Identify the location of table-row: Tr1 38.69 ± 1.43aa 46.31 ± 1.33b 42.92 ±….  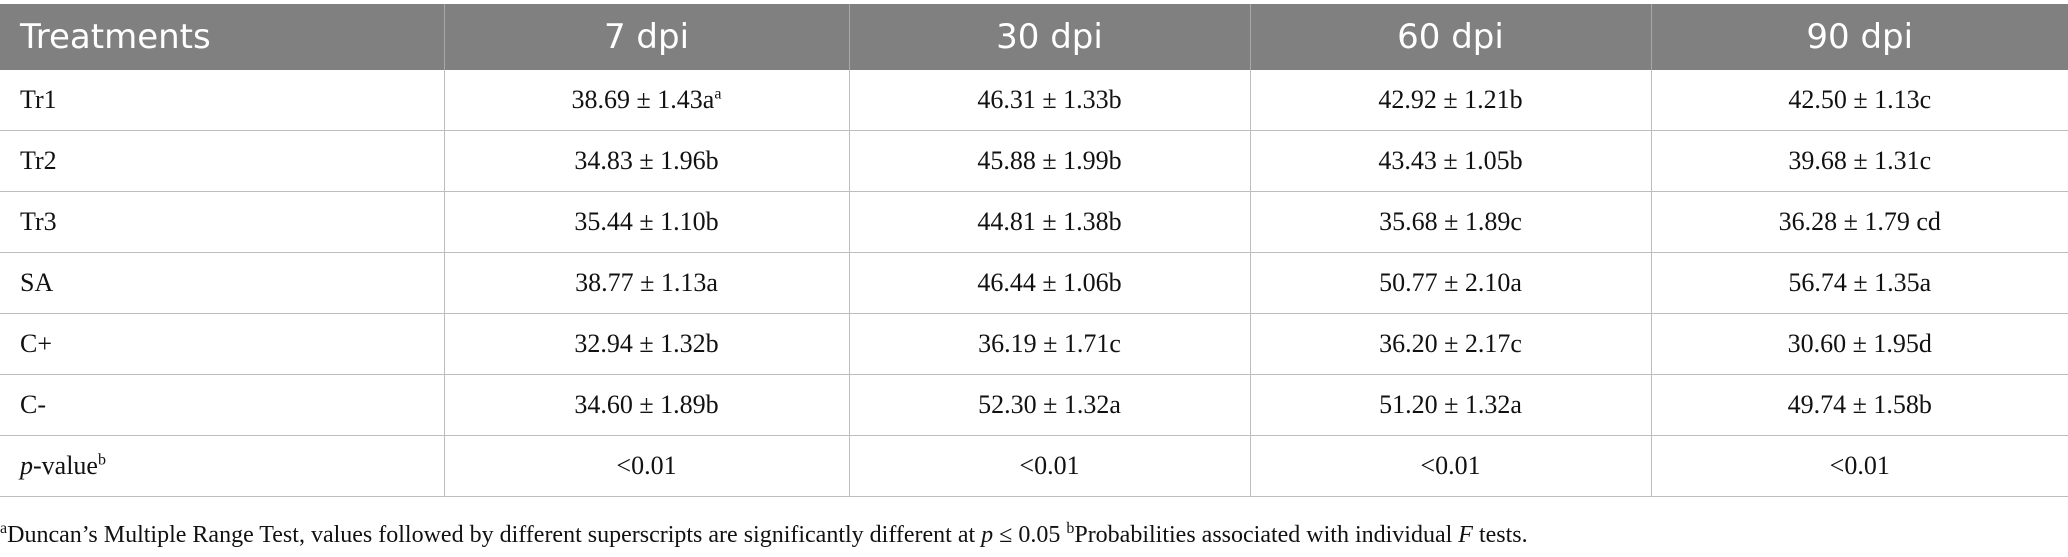
(1034, 100).